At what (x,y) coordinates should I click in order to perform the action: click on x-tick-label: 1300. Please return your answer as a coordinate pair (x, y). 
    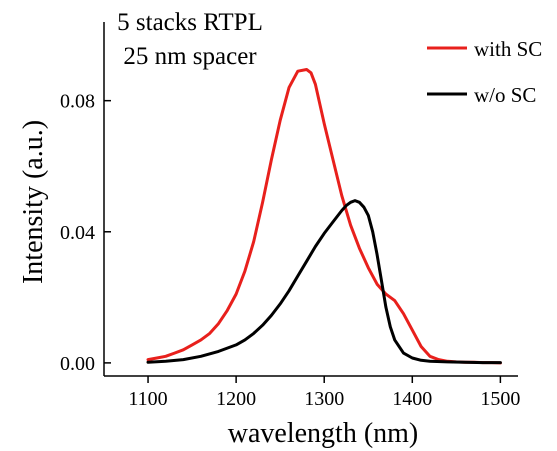
    Looking at the image, I should click on (324, 399).